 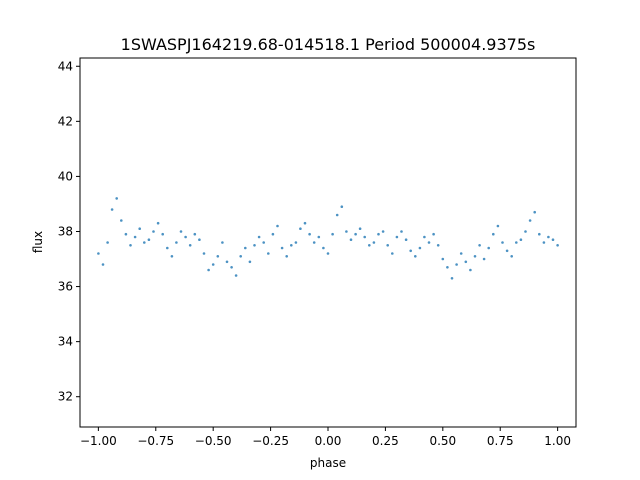 What do you see at coordinates (385, 441) in the screenshot?
I see `x-tick-label: 0.25` at bounding box center [385, 441].